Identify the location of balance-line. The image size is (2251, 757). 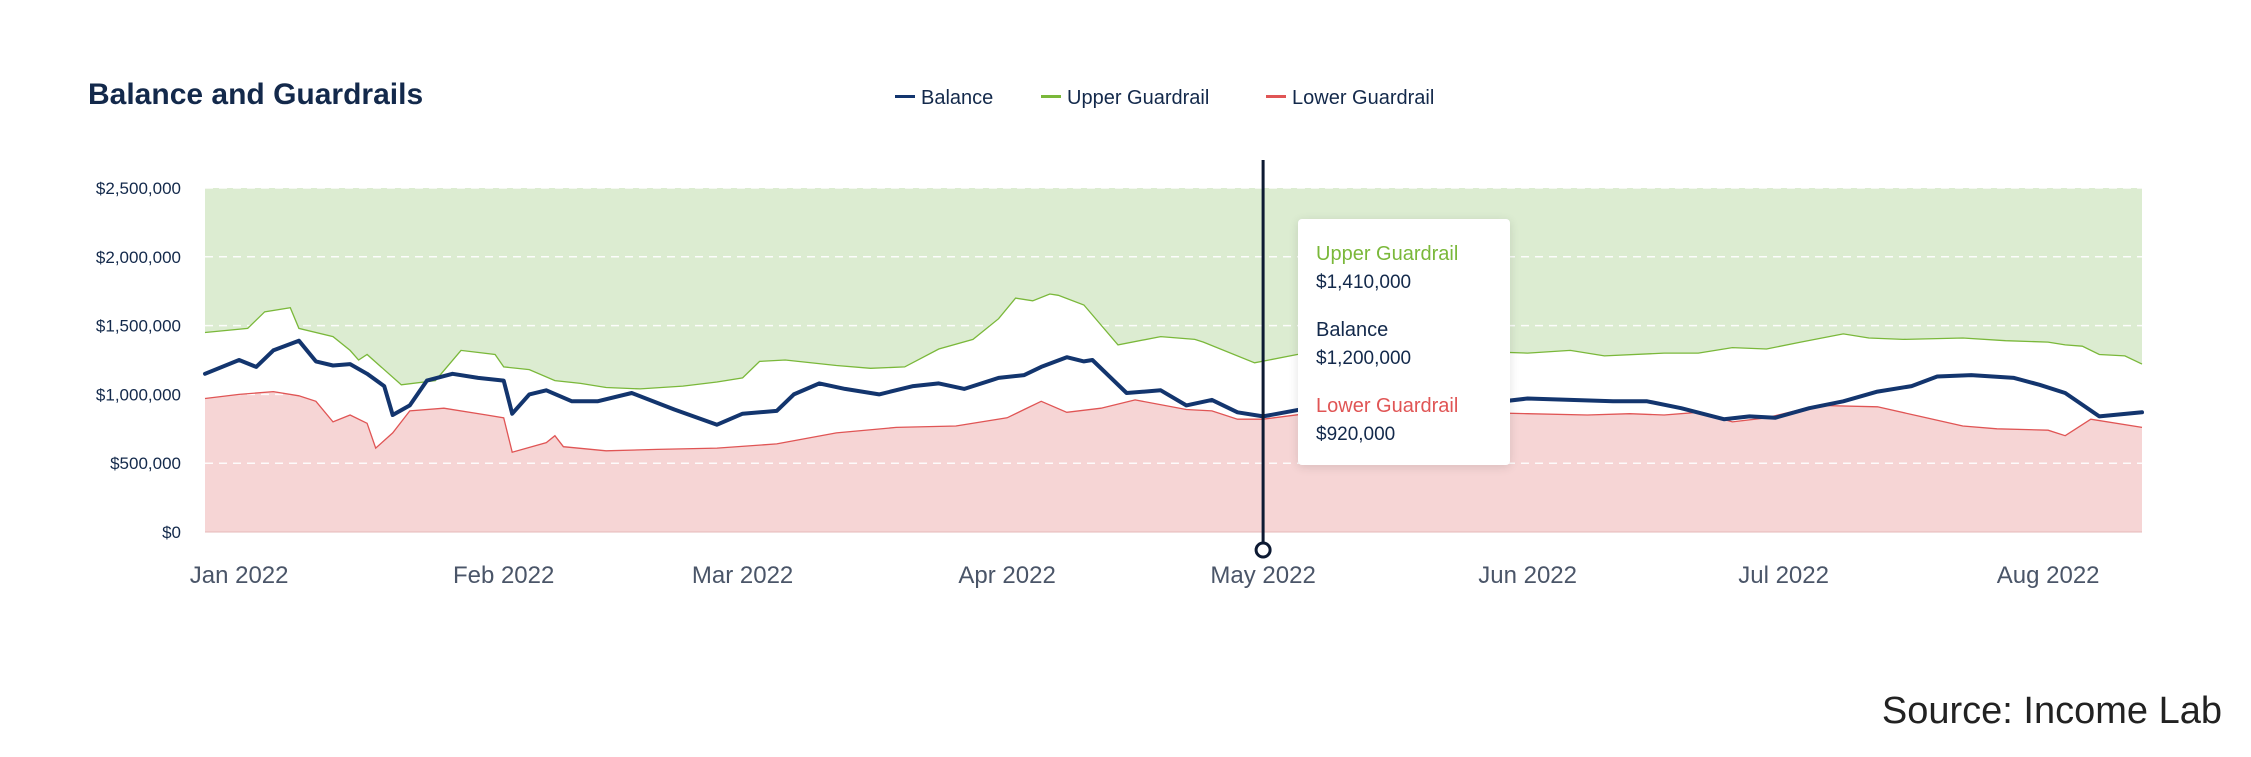
(1173, 382).